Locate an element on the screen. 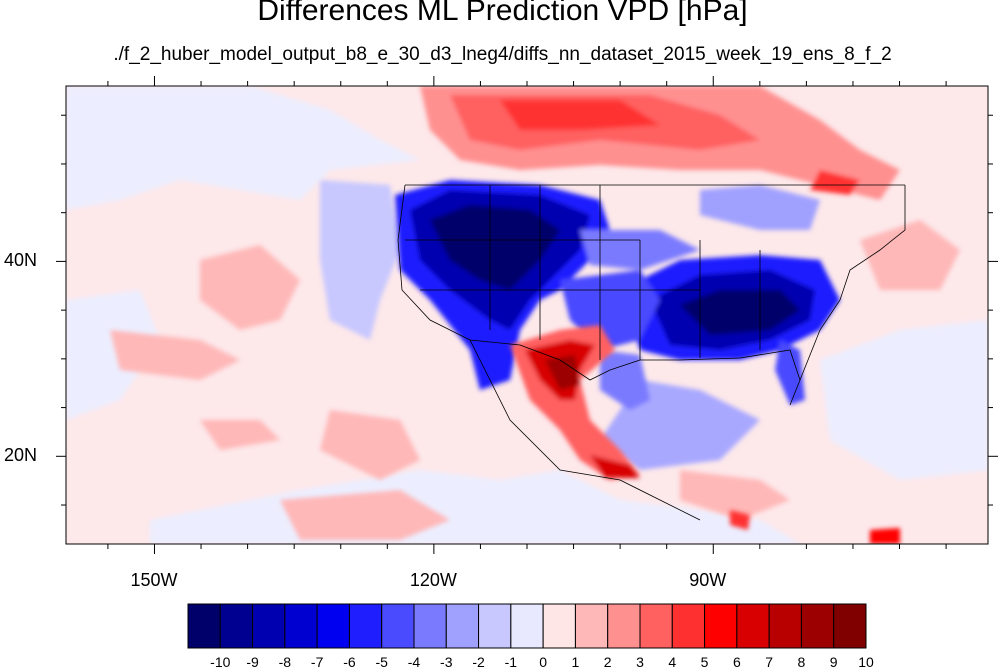 This screenshot has width=1005, height=672. colorbar-label: 1 is located at coordinates (575, 662).